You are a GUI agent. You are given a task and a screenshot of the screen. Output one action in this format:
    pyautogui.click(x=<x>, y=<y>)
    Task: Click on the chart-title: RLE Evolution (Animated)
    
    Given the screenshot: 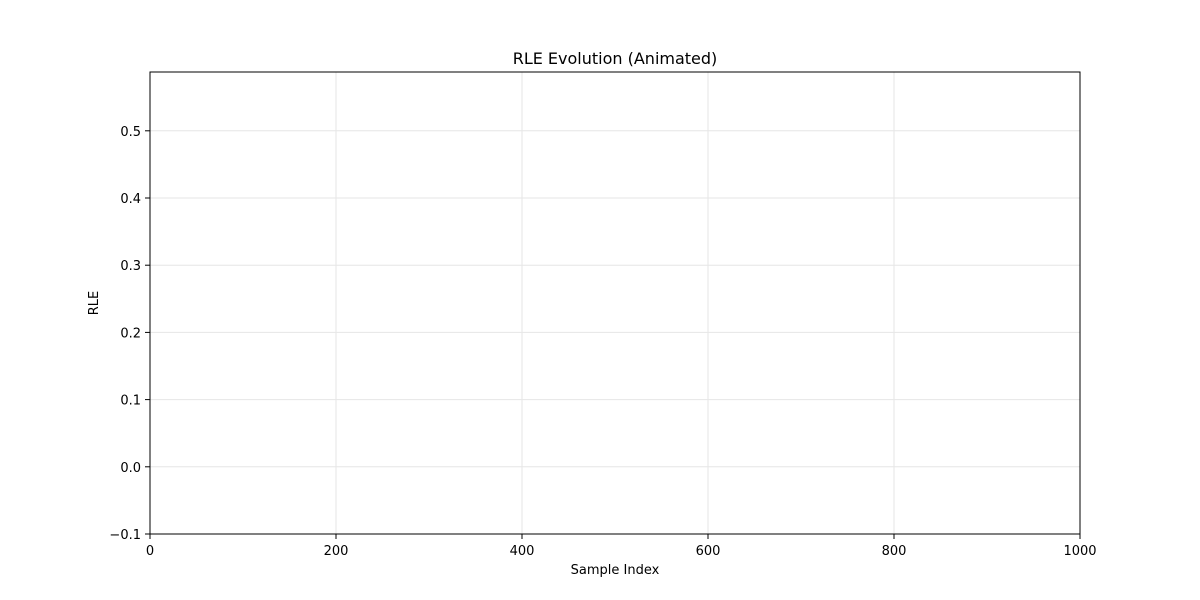 What is the action you would take?
    pyautogui.click(x=615, y=58)
    